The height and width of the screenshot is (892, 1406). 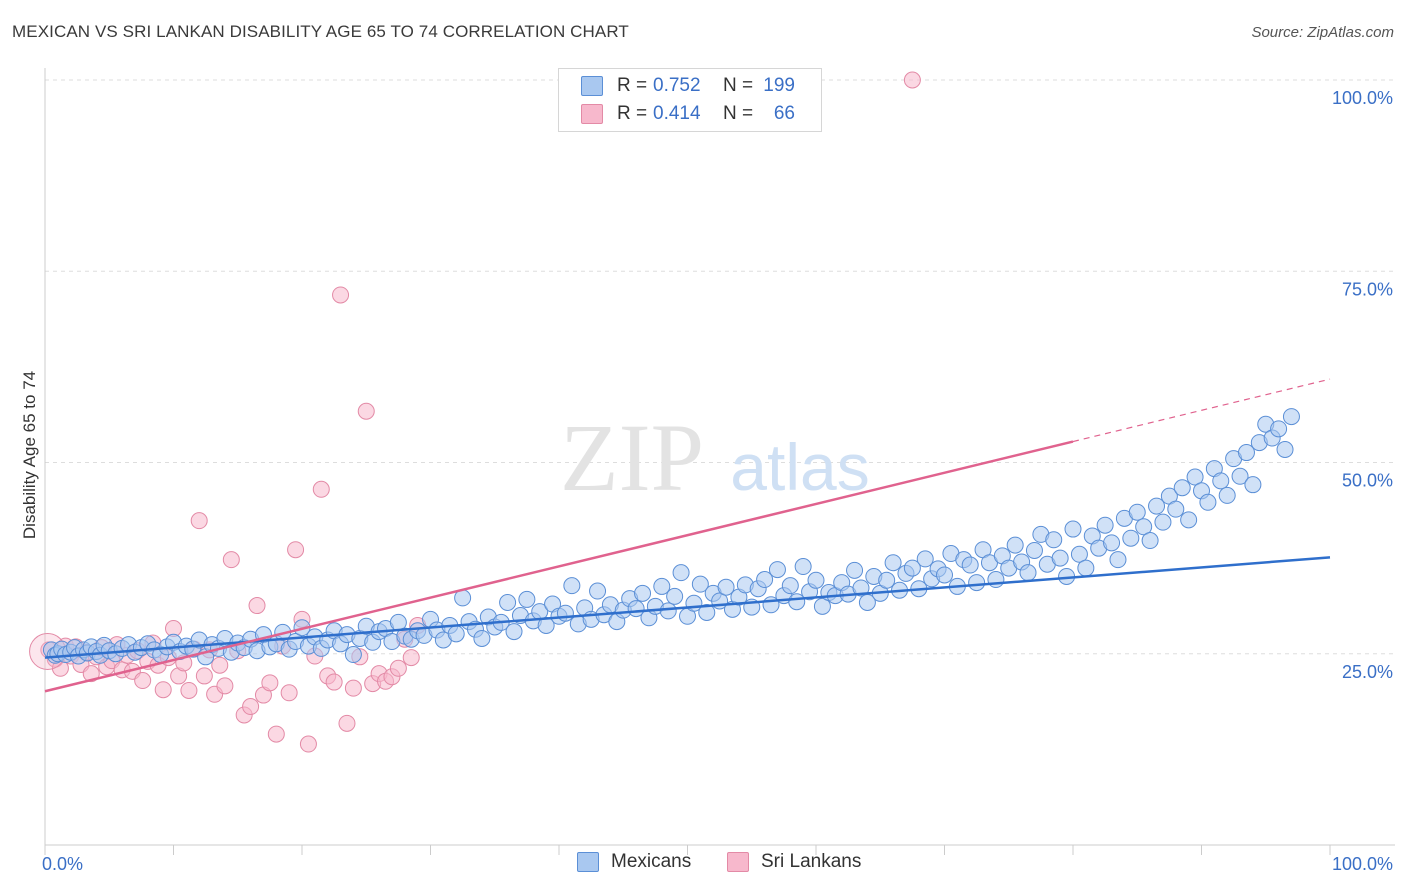 What do you see at coordinates (811, 861) in the screenshot?
I see `legend-label-sri-lankans: Sri Lankans` at bounding box center [811, 861].